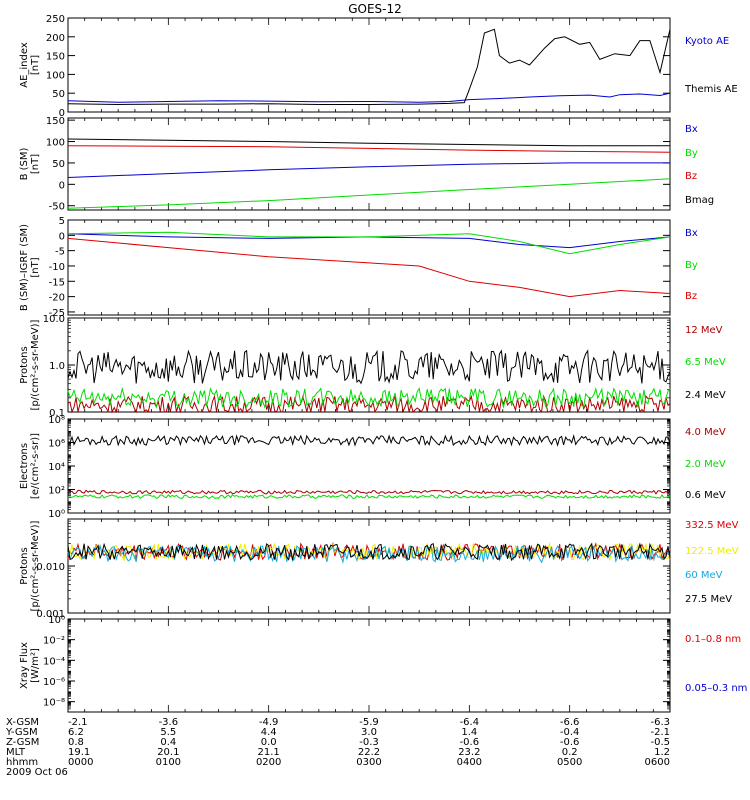  What do you see at coordinates (54, 661) in the screenshot?
I see `y-tick-label: 10⁻⁴` at bounding box center [54, 661].